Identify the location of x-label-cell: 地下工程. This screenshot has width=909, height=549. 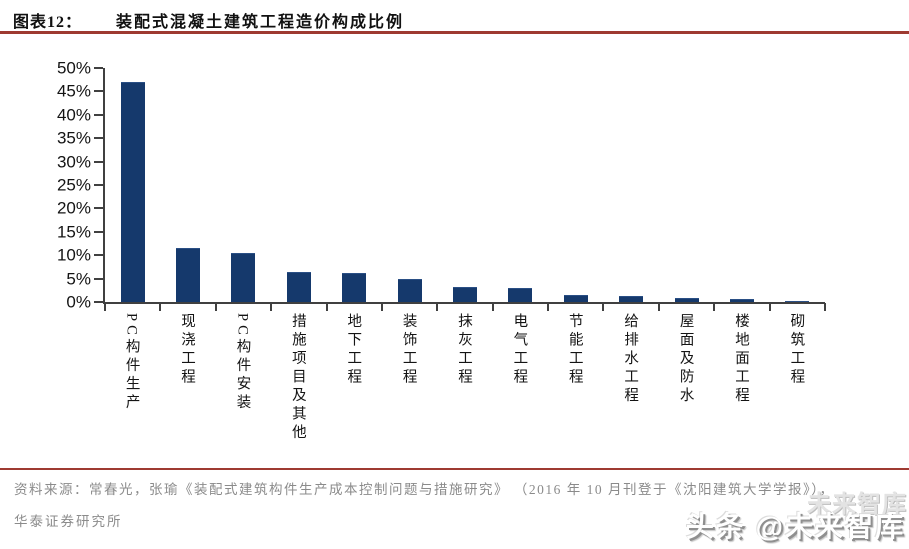
(352, 378).